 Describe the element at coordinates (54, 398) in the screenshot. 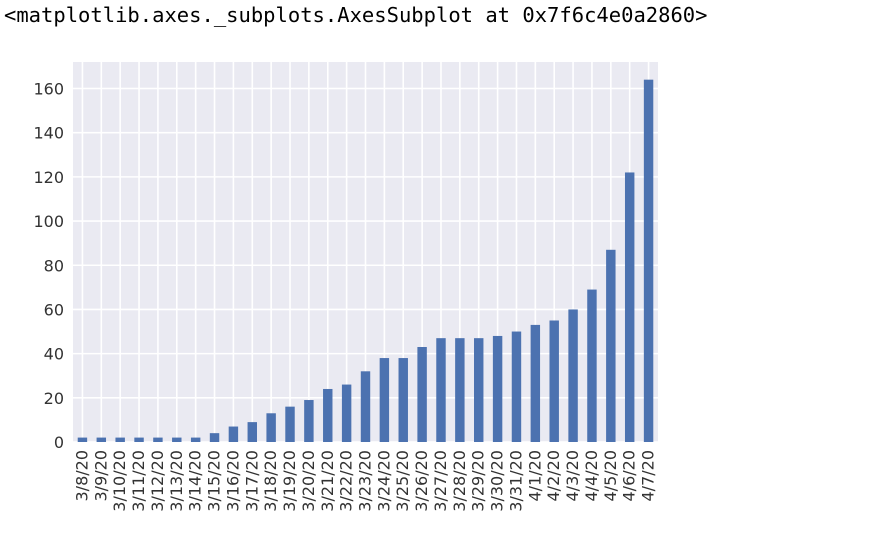

I see `y-tick-label: 20` at that location.